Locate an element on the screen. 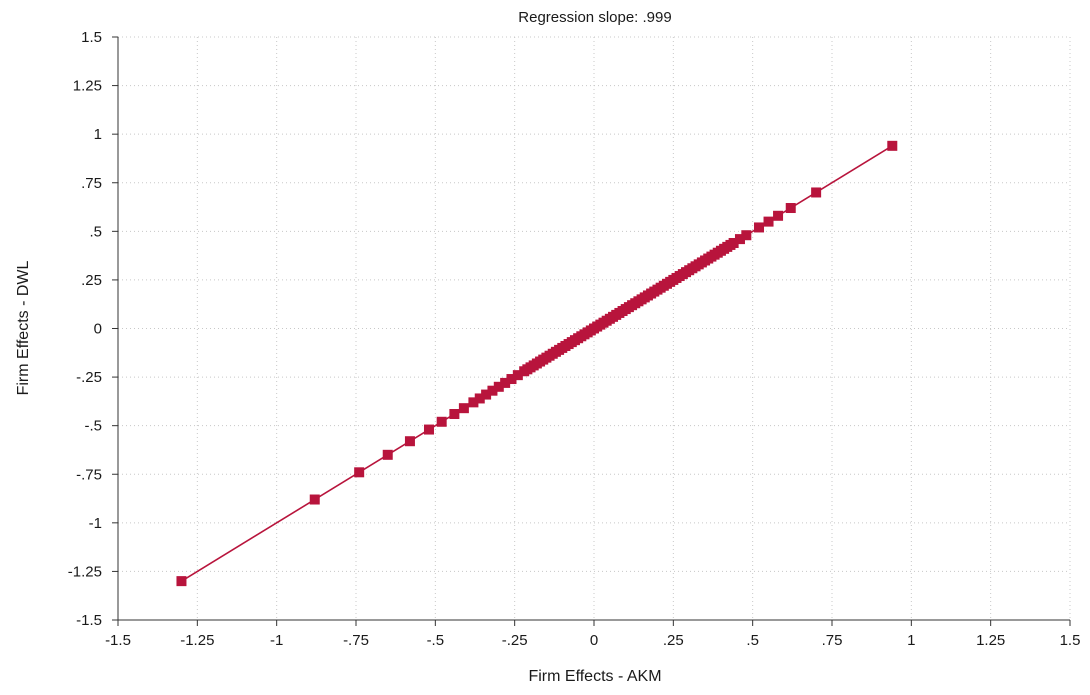 The width and height of the screenshot is (1090, 695). x-tick-label: 0 is located at coordinates (594, 640).